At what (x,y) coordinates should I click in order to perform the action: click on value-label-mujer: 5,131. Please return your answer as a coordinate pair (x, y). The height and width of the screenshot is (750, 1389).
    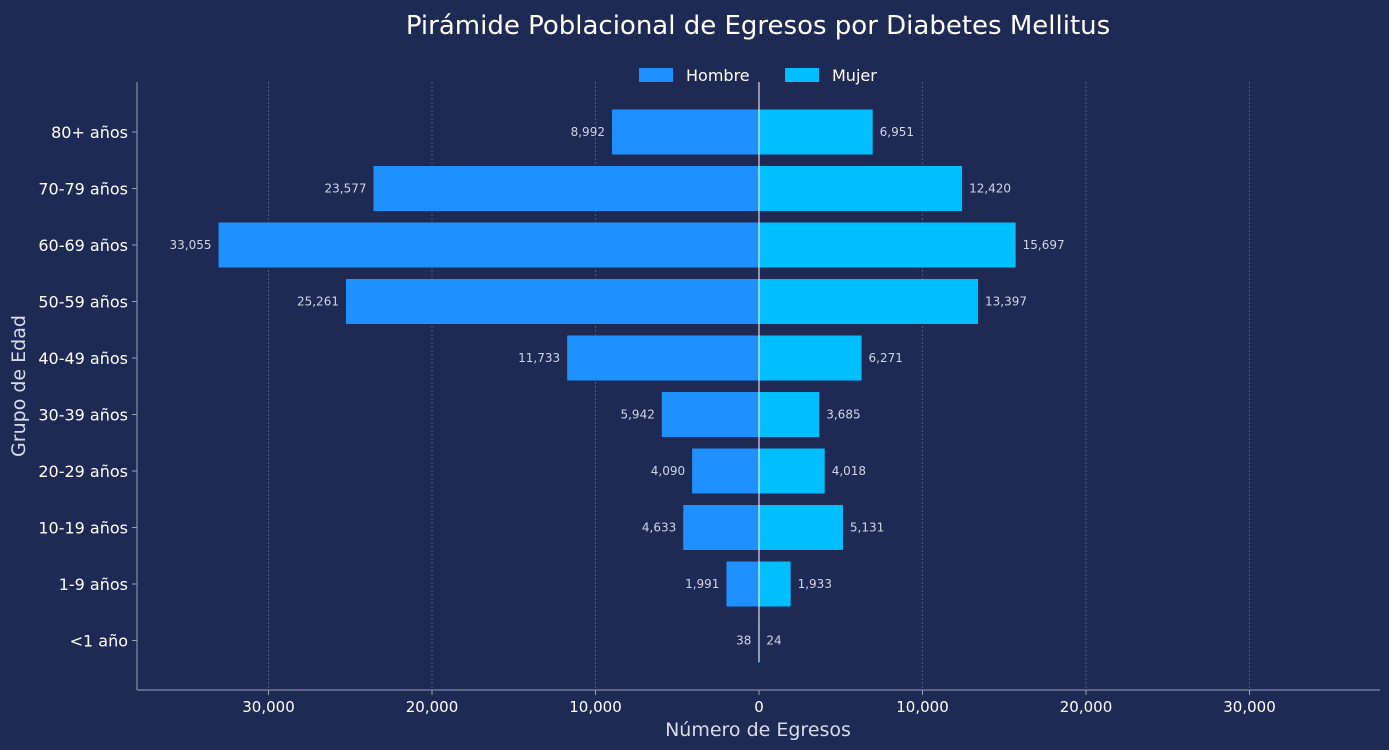
    Looking at the image, I should click on (867, 528).